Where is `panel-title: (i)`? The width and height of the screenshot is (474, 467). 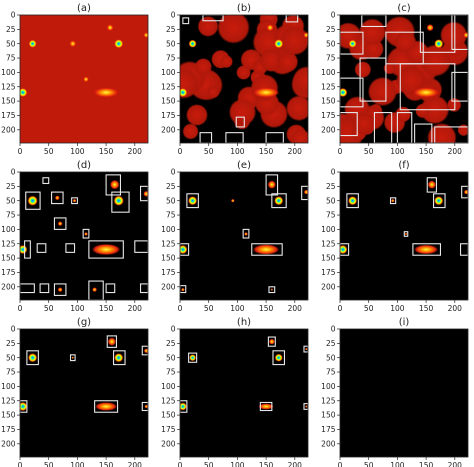
panel-title: (i) is located at coordinates (404, 322).